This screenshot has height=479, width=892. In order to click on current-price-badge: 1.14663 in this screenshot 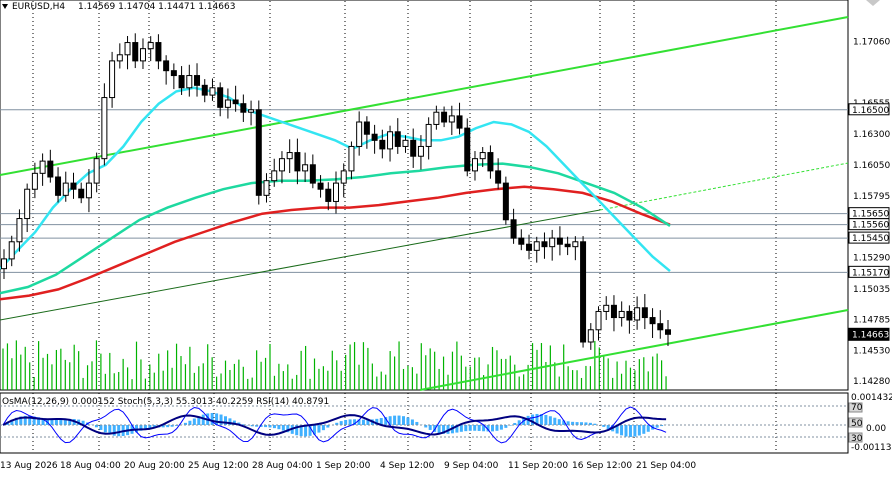, I will do `click(869, 334)`.